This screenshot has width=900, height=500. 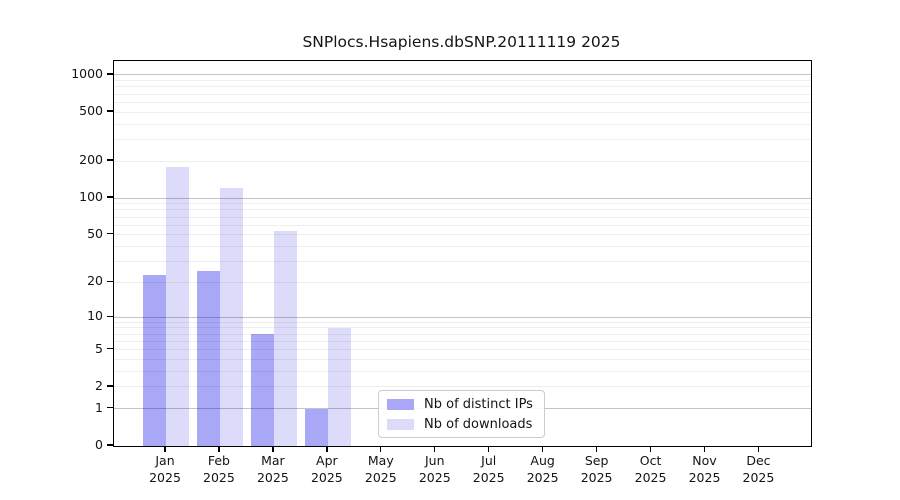 What do you see at coordinates (400, 404) in the screenshot?
I see `legend-swatch-distinct-ips` at bounding box center [400, 404].